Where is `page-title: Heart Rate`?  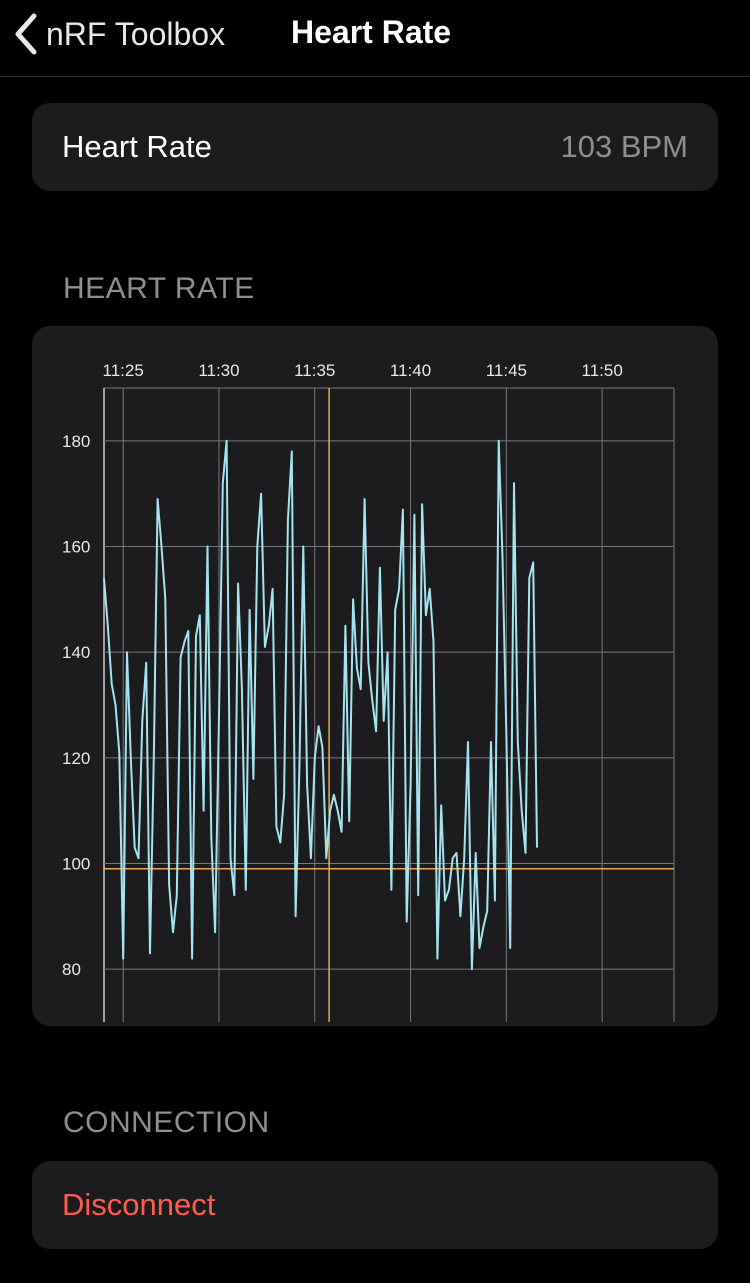 page-title: Heart Rate is located at coordinates (371, 32).